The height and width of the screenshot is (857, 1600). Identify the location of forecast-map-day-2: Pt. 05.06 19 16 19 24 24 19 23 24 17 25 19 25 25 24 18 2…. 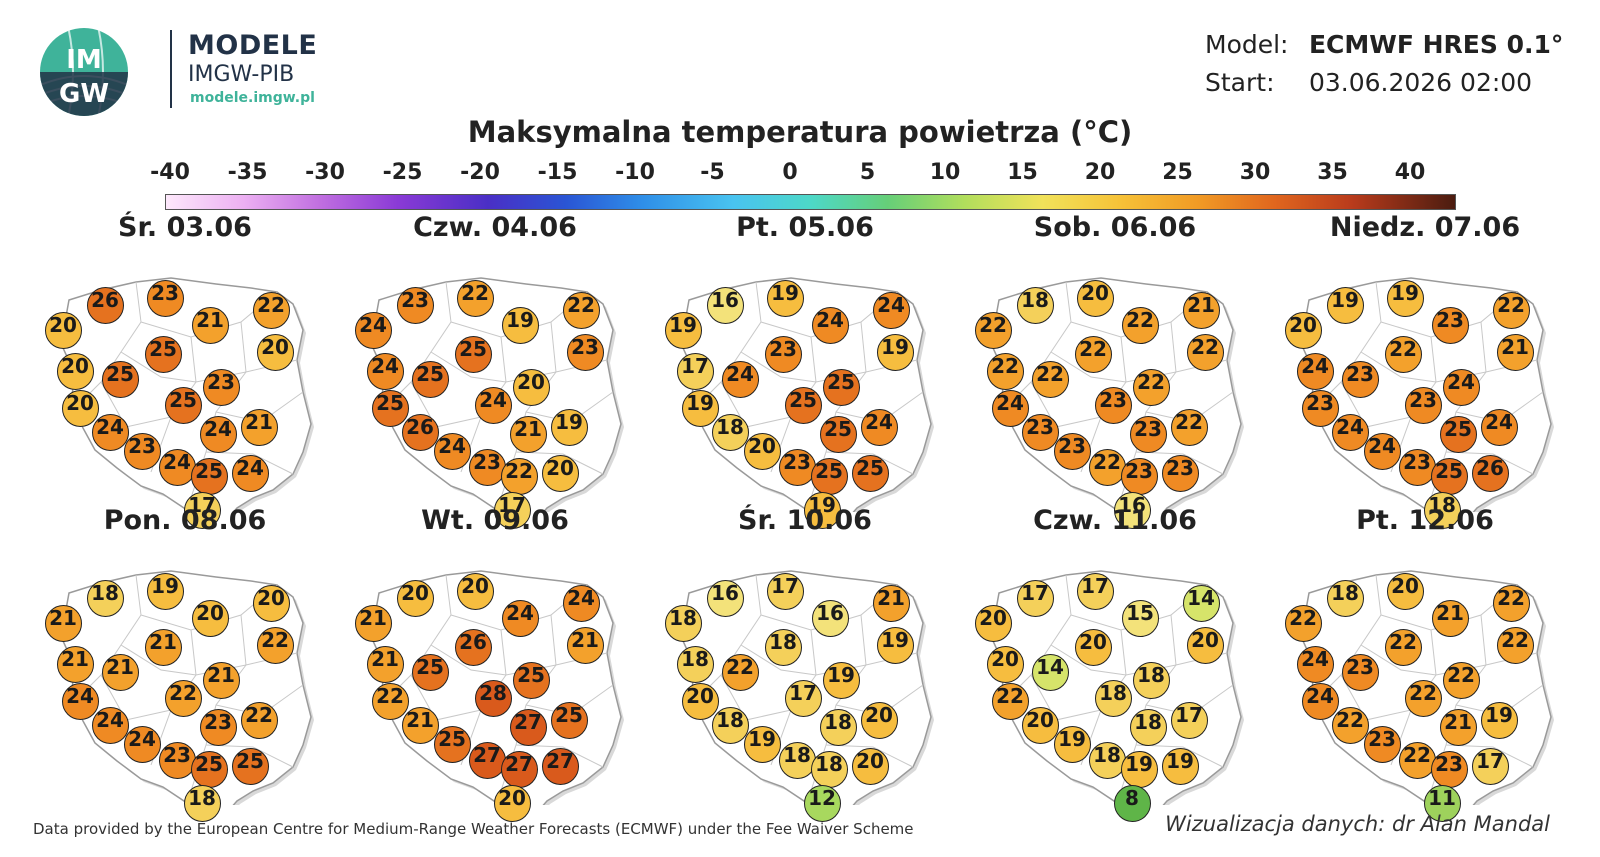
(805, 370).